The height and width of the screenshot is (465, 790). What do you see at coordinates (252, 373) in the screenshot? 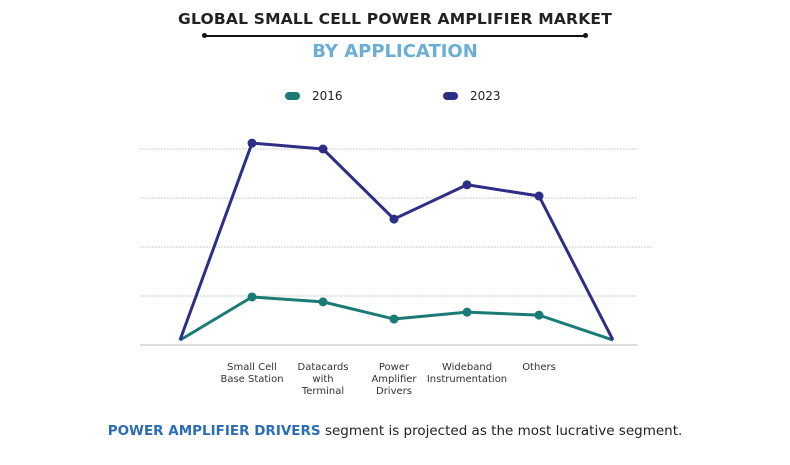
I see `x-tick-label: Small Cell Base Station` at bounding box center [252, 373].